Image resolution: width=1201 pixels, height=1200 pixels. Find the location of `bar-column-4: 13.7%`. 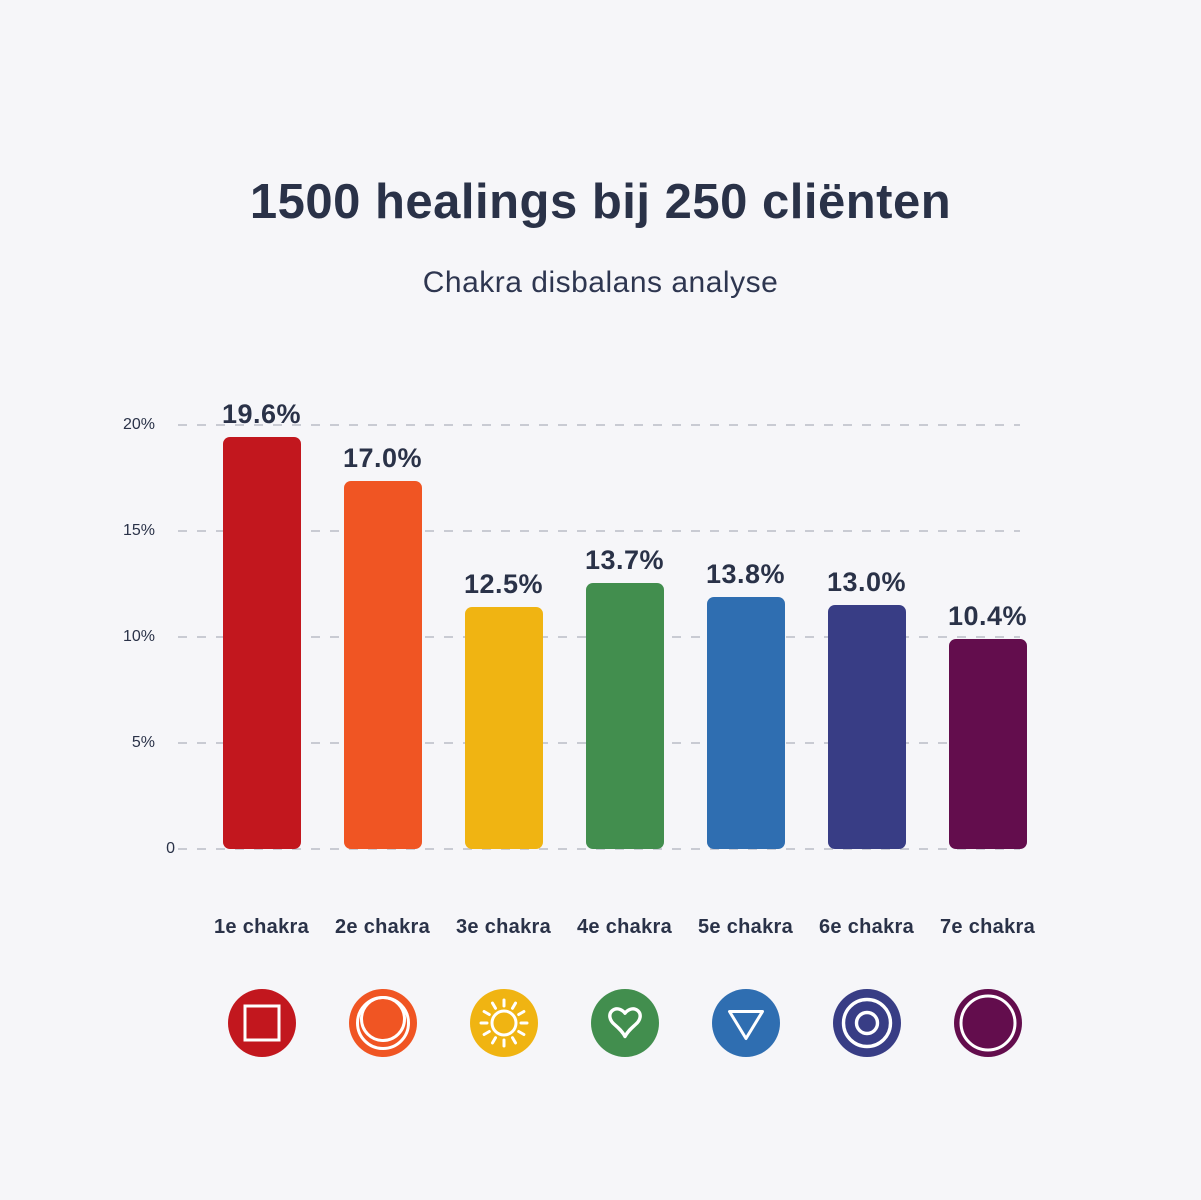

bar-column-4: 13.7% is located at coordinates (624, 624).